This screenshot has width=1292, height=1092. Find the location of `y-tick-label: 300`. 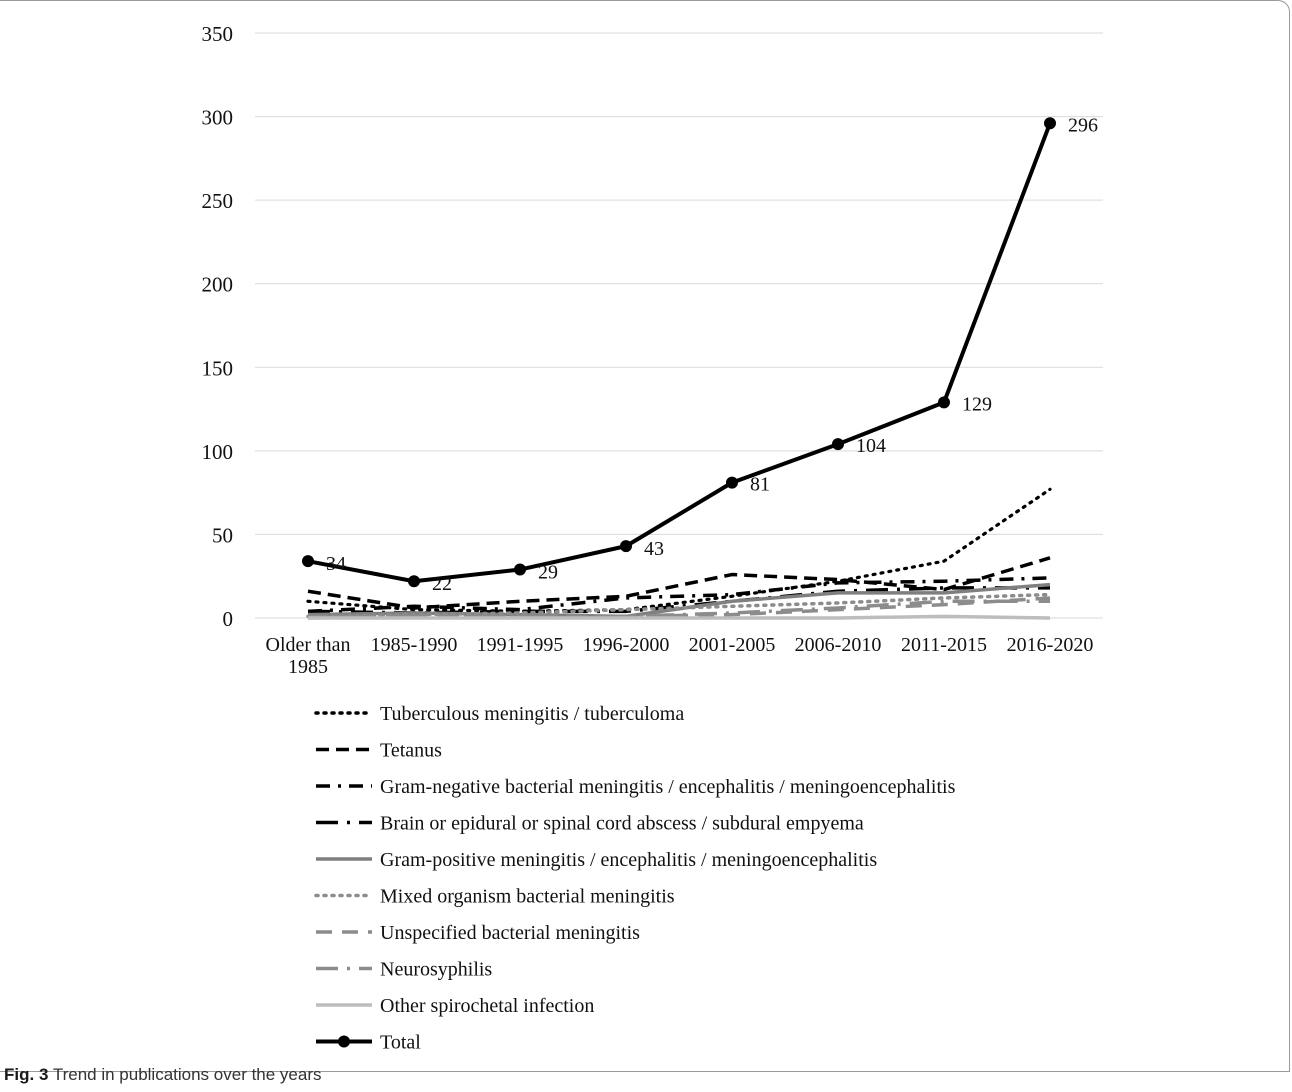

y-tick-label: 300 is located at coordinates (218, 118).